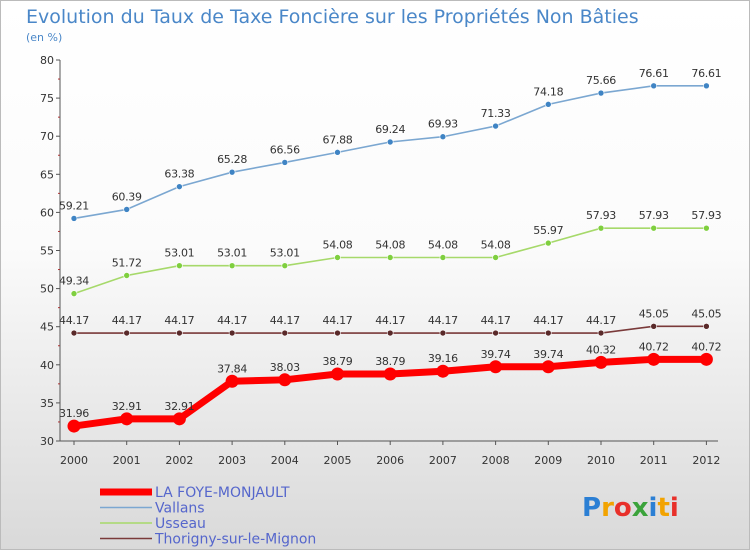 The image size is (750, 554). What do you see at coordinates (285, 460) in the screenshot?
I see `x-tick-label: 2004` at bounding box center [285, 460].